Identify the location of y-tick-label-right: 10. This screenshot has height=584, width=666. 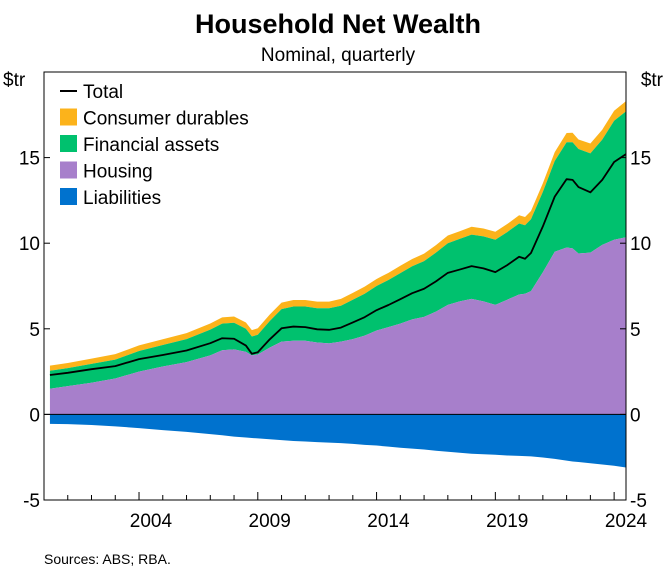
(640, 244).